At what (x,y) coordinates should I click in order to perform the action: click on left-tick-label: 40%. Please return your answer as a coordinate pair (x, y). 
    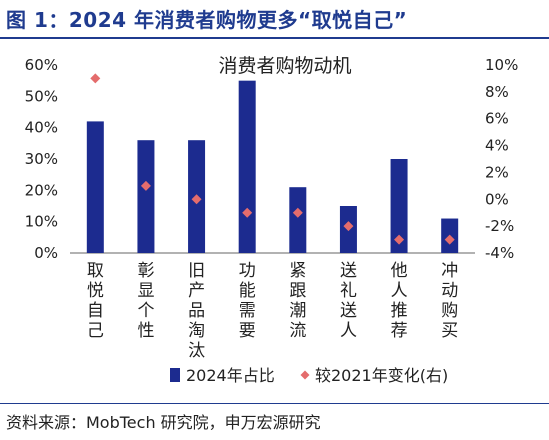
    Looking at the image, I should click on (41, 128).